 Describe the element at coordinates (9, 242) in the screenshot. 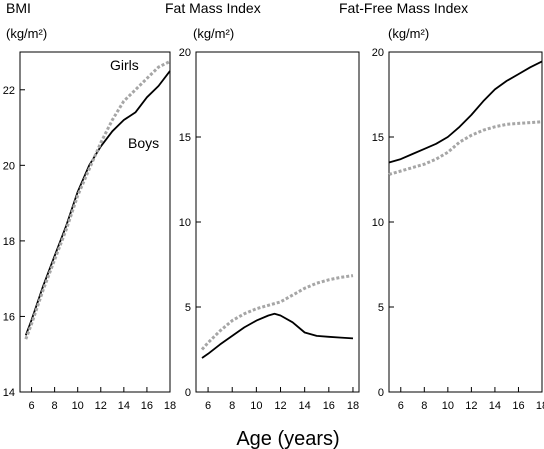

I see `y-tick-label: 18` at that location.